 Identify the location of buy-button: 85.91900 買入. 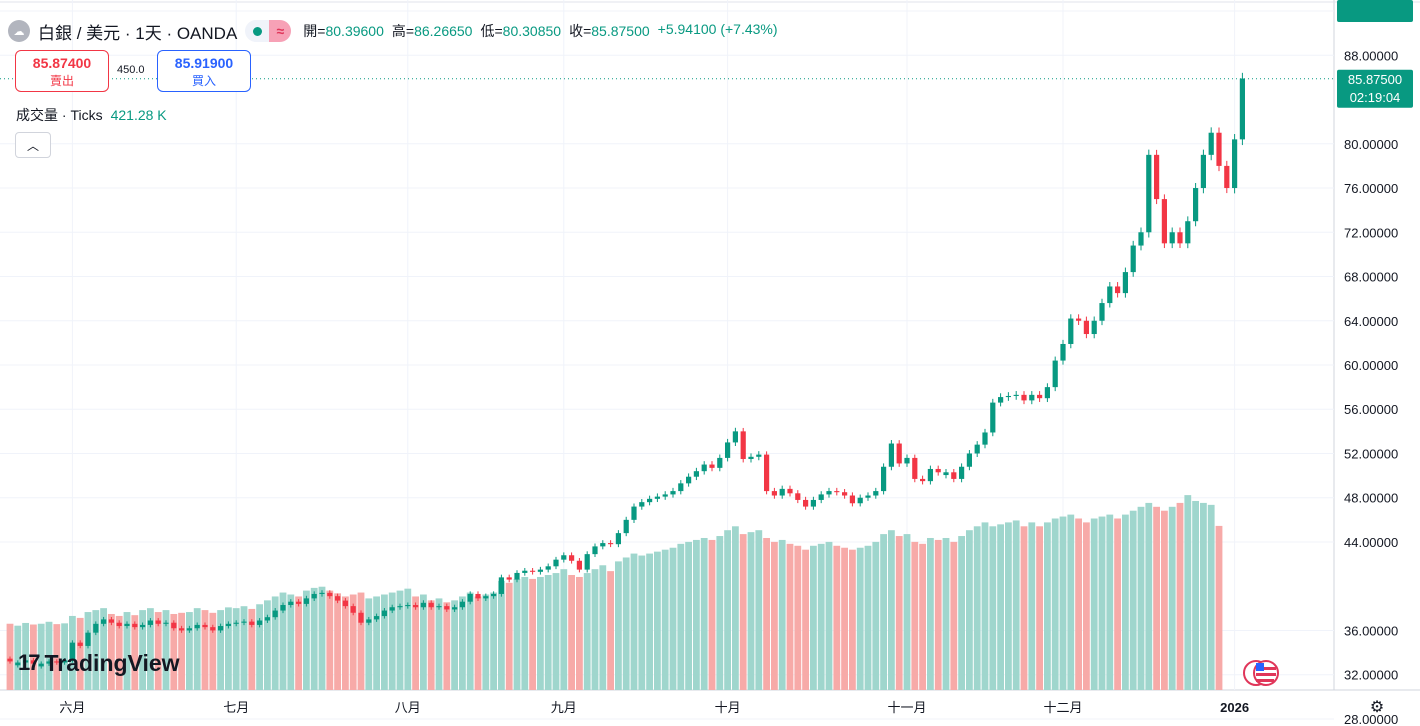
(204, 71).